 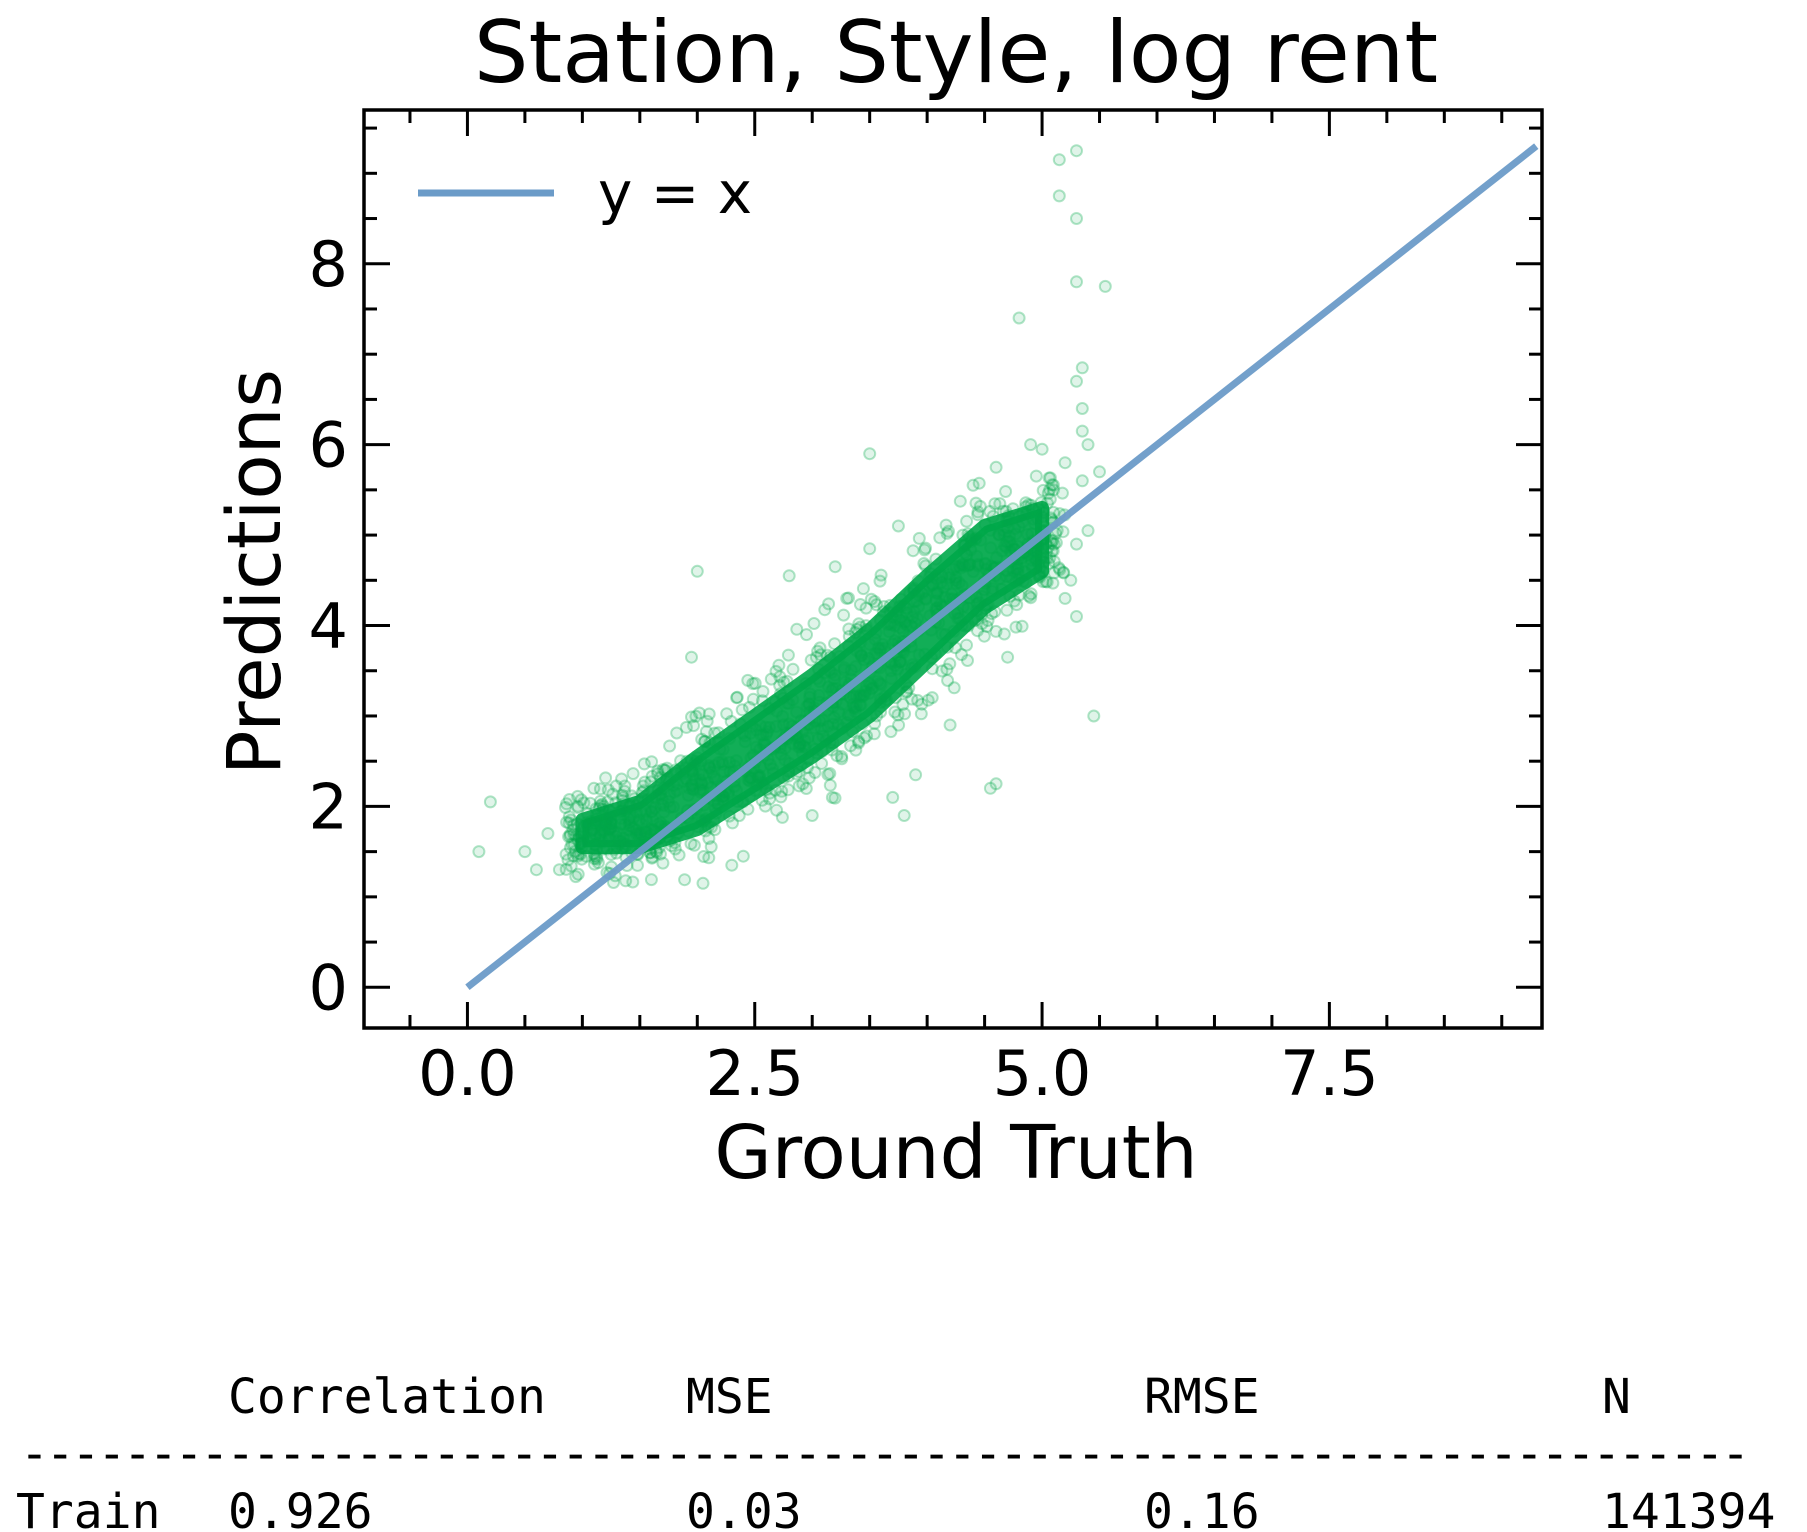 I want to click on stats-value-rmse: 0.16, so click(x=1202, y=1508).